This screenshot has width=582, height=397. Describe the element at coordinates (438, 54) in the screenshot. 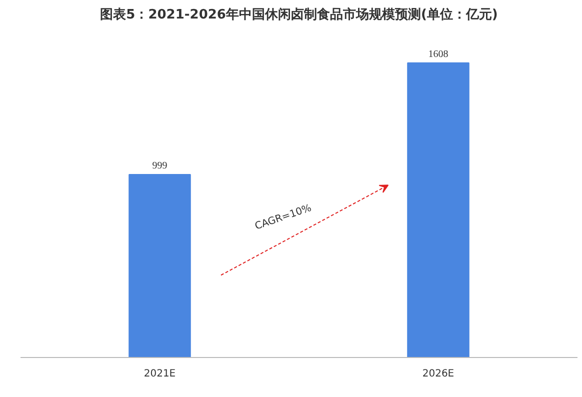

I see `data-label: 1608` at that location.